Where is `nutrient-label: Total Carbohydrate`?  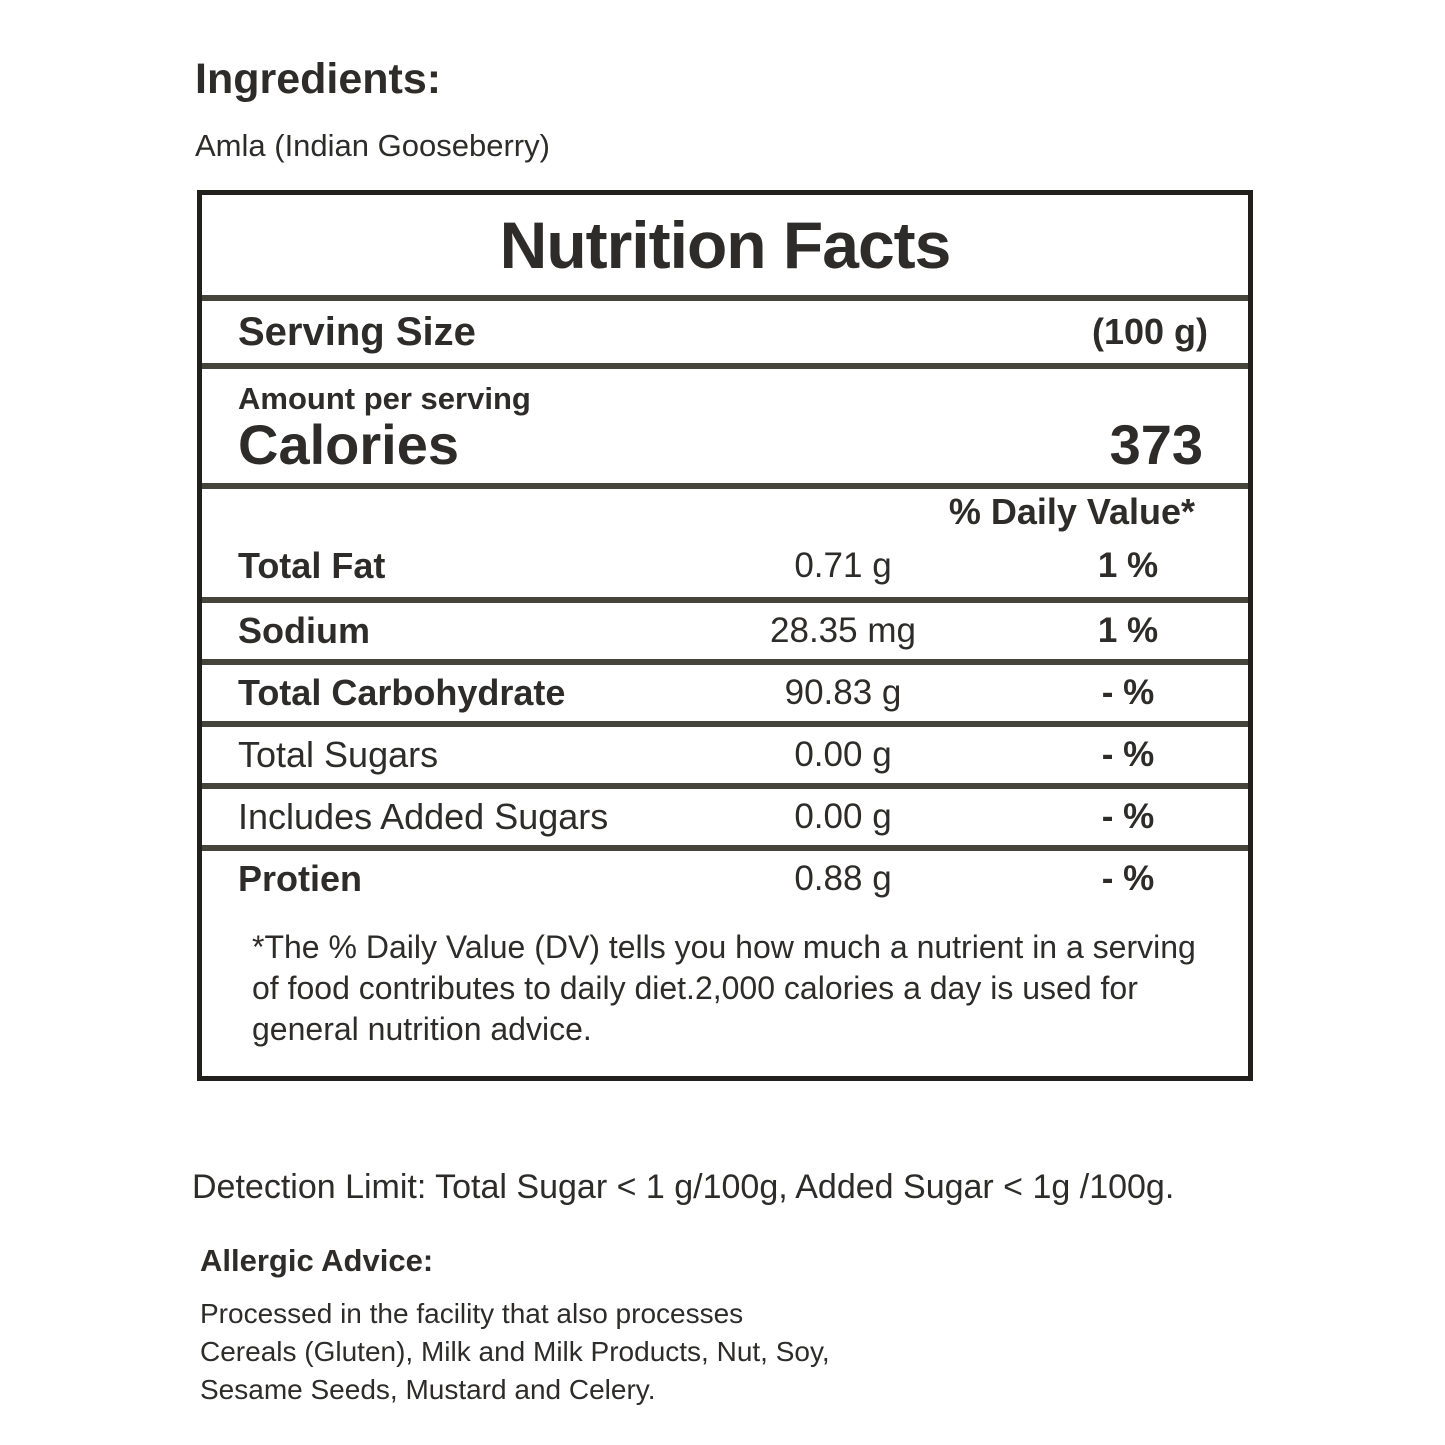
nutrient-label: Total Carbohydrate is located at coordinates (402, 692).